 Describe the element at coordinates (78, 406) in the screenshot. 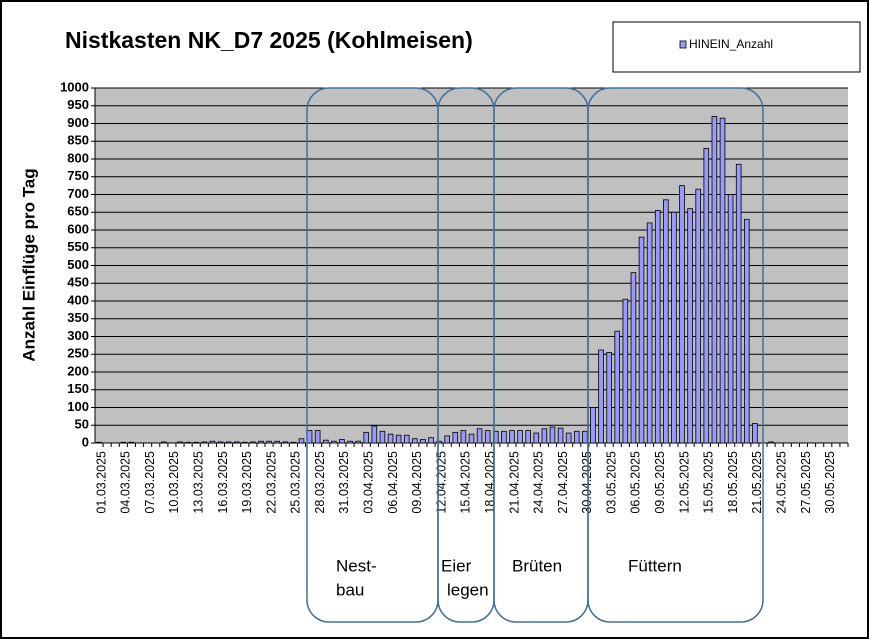

I see `y-tick-label: 100` at that location.